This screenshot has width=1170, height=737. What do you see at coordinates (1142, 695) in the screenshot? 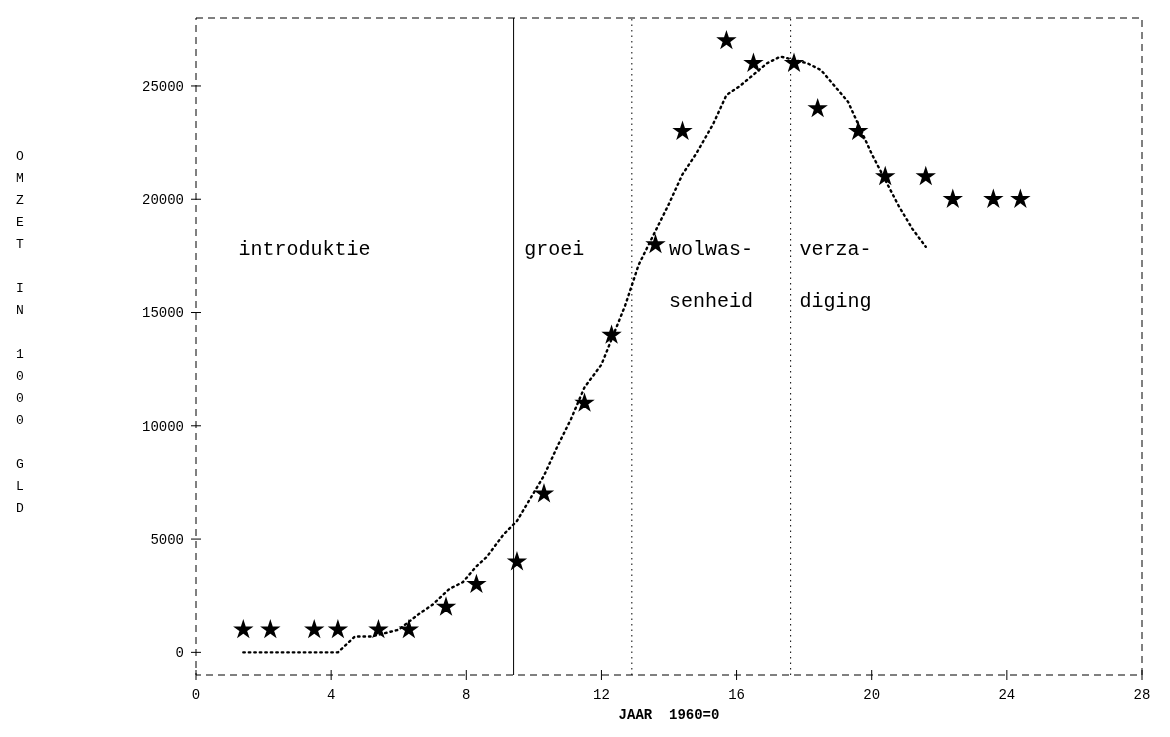
I see `x-tick-label: 28` at bounding box center [1142, 695].